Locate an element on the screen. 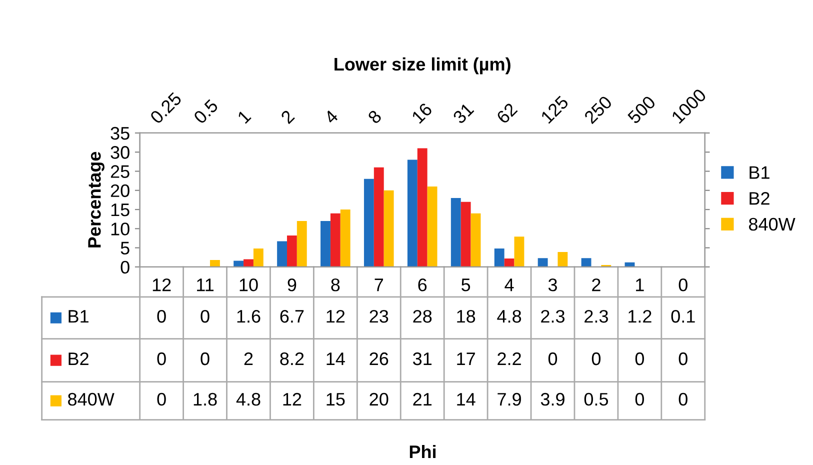 The height and width of the screenshot is (465, 813). data-label: 6.7 is located at coordinates (292, 316).